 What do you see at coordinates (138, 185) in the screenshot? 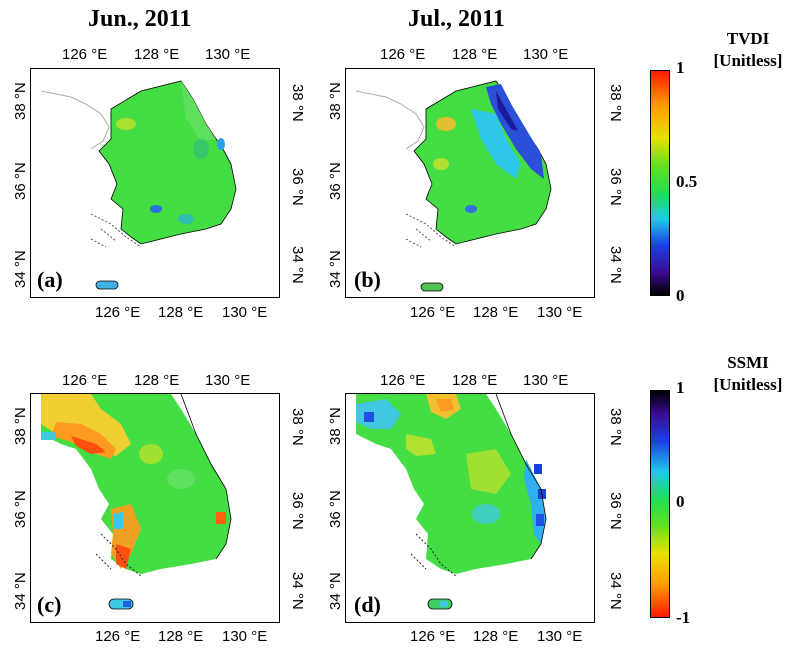
I see `tvdi-map-june` at bounding box center [138, 185].